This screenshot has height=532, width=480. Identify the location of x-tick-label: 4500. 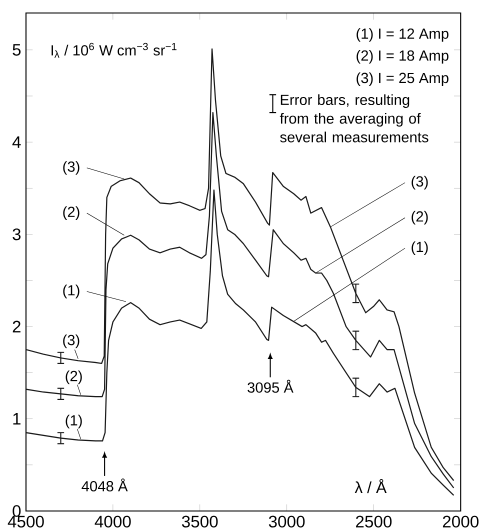
(26, 522).